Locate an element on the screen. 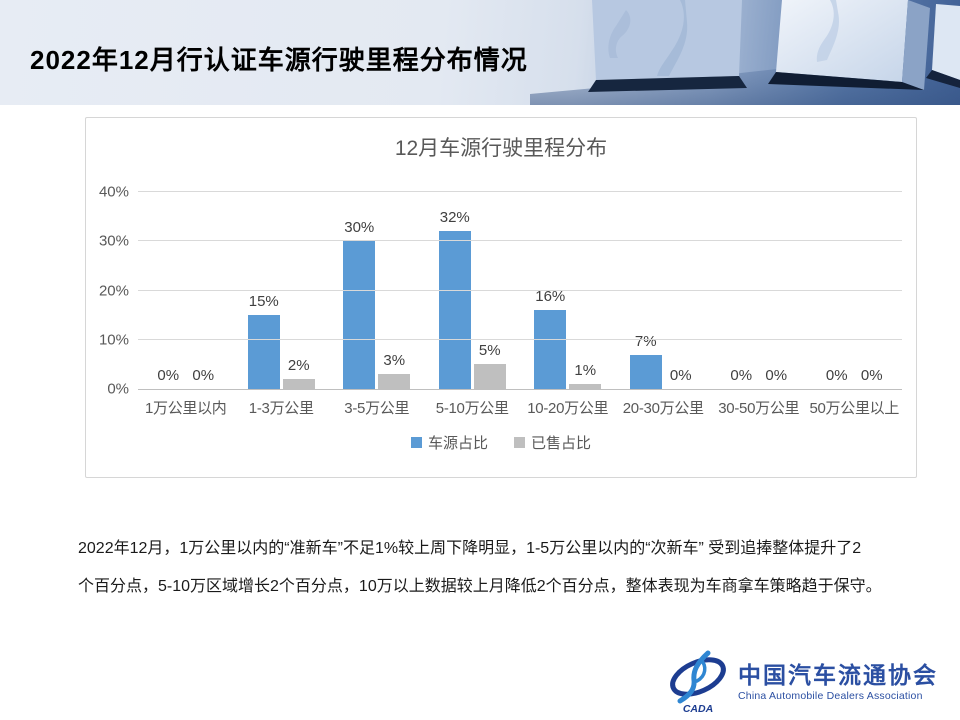 Image resolution: width=960 pixels, height=720 pixels. bar-column-sold-share: 2% is located at coordinates (298, 290).